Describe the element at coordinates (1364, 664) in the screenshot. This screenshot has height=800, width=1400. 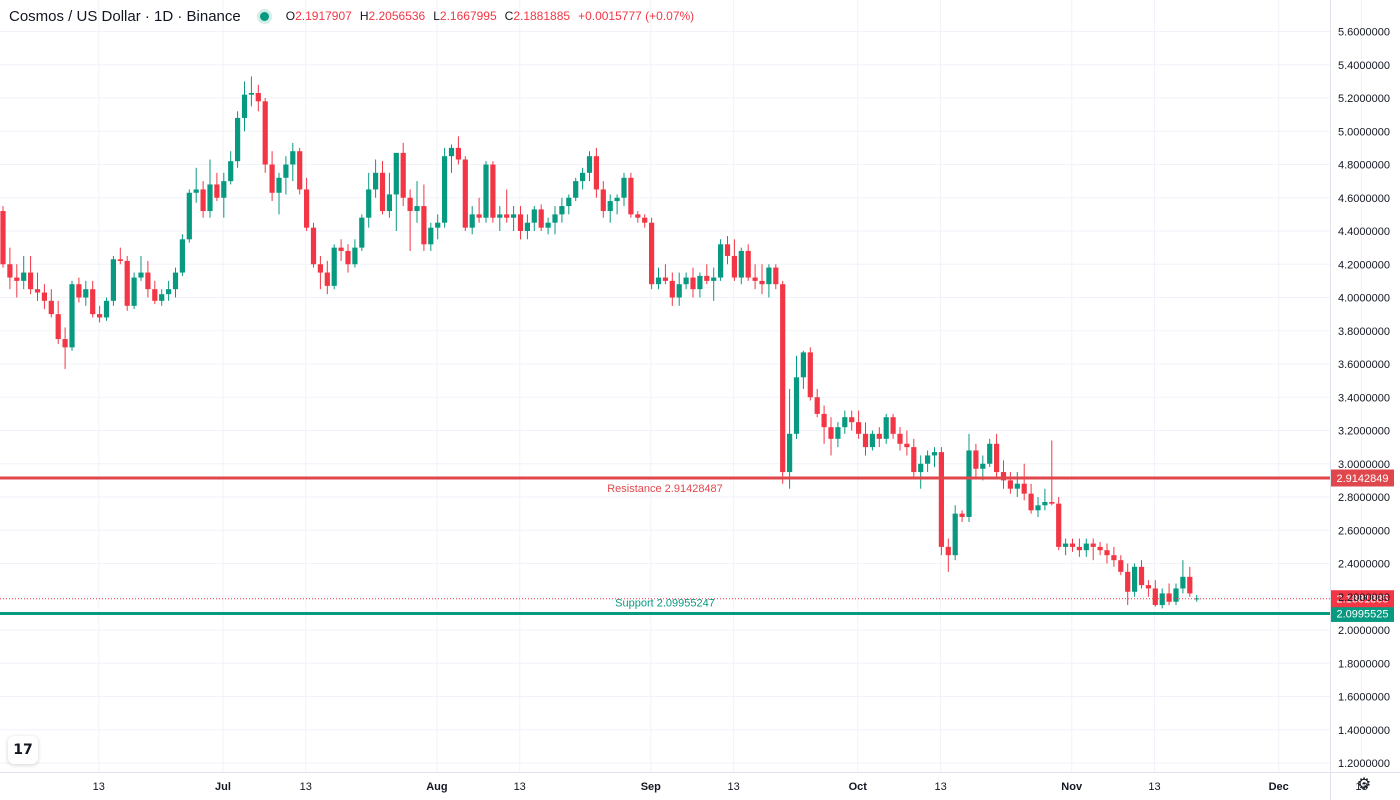
I see `y-tick-label: 1.8000000` at that location.